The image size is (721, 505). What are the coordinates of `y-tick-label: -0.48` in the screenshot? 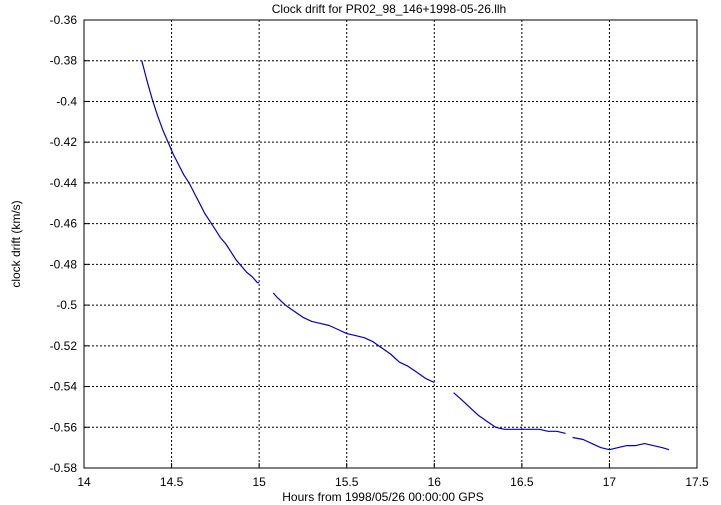 It's located at (64, 264).